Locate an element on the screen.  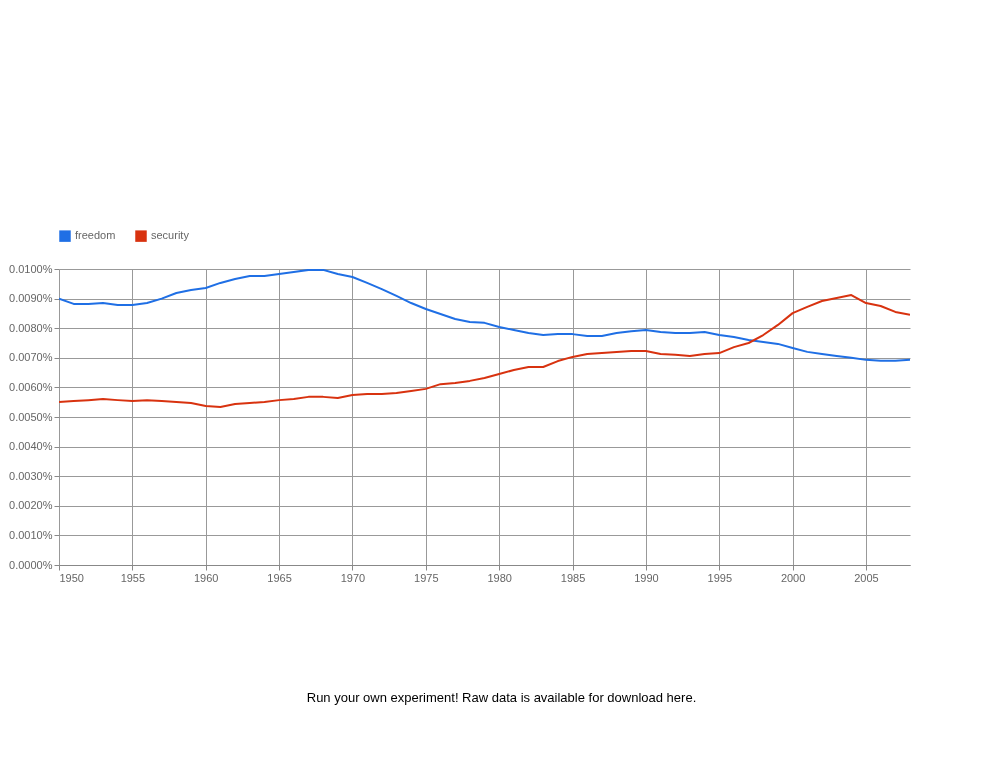
y-tick-label: 0.0030% is located at coordinates (31, 475).